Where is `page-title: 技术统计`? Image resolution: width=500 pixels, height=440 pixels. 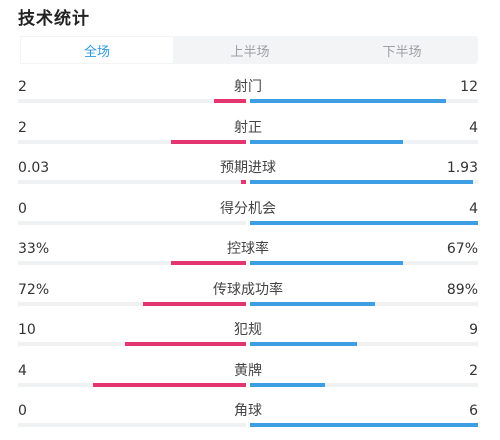 page-title: 技术统计 is located at coordinates (54, 19).